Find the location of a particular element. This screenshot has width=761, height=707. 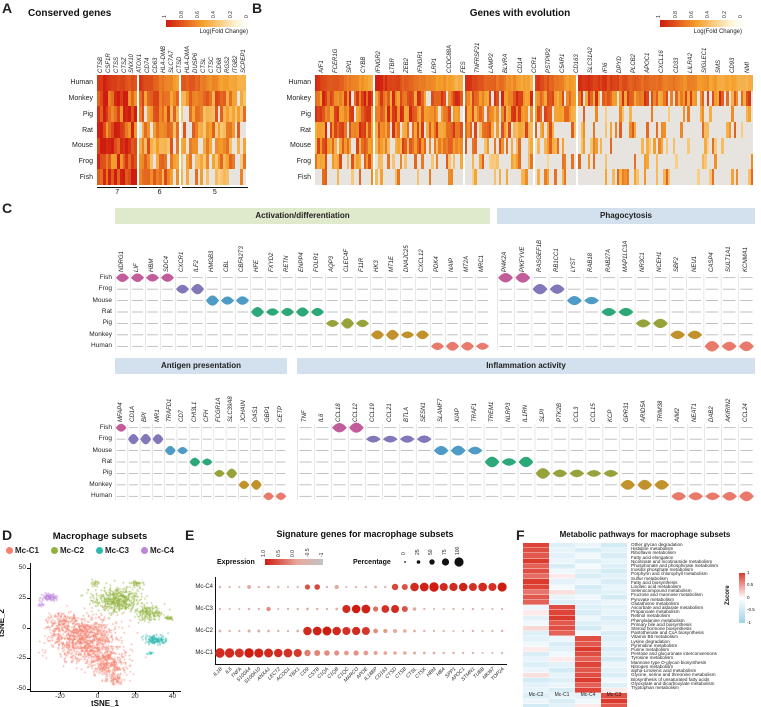

gene-label: FOLR1 is located at coordinates (317, 262).